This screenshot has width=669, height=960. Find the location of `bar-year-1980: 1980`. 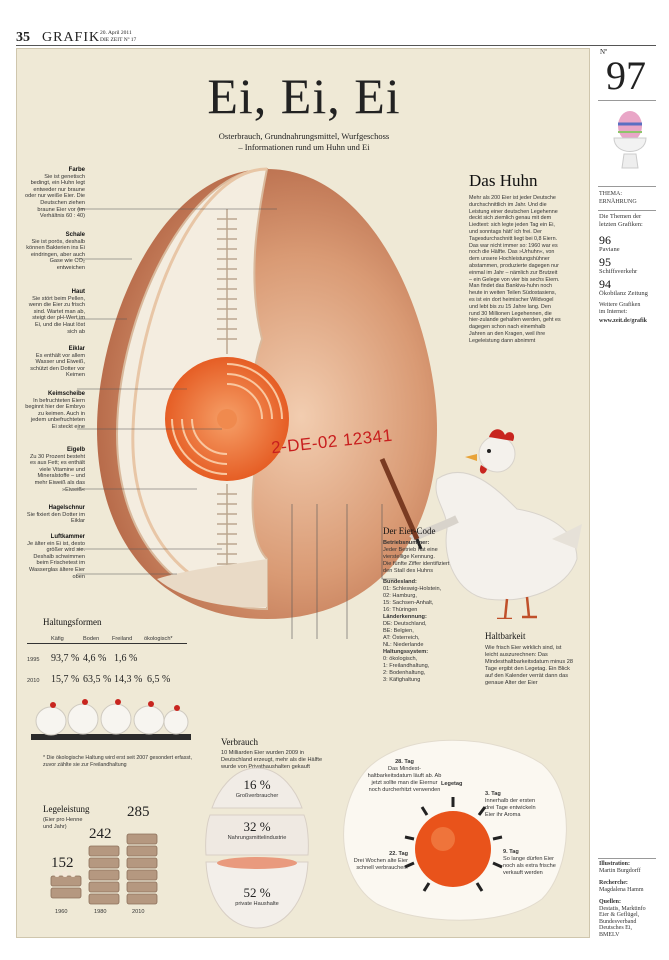

bar-year-1980: 1980 is located at coordinates (100, 912).